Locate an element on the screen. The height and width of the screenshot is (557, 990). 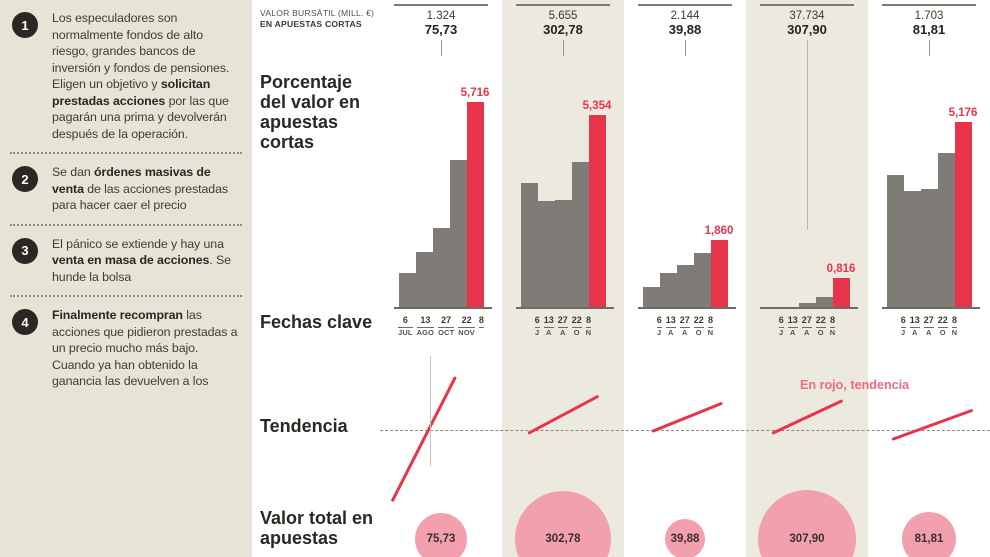
bar-group-3: 1,860 is located at coordinates (685, 182).